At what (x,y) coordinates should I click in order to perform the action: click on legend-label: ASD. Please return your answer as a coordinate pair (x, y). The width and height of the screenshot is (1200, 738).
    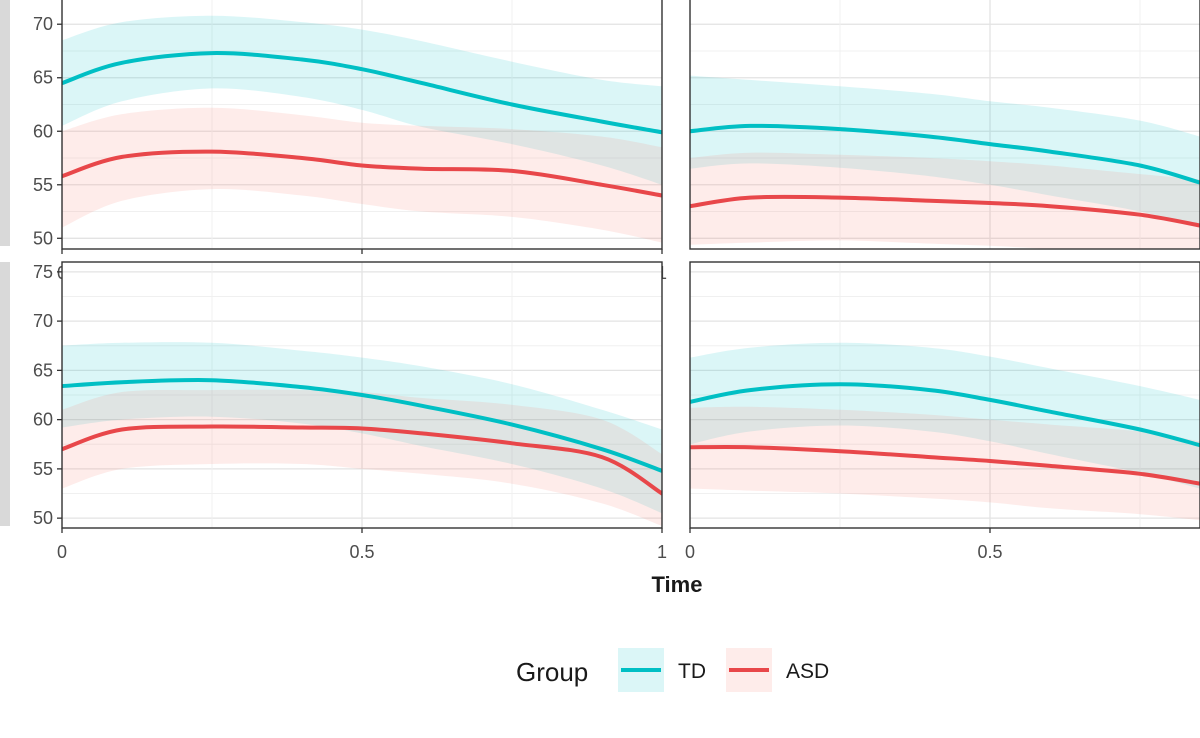
    Looking at the image, I should click on (807, 671).